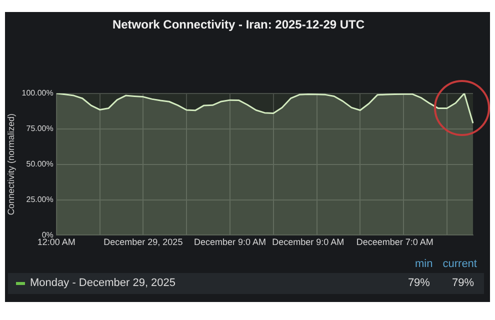 Image resolution: width=495 pixels, height=320 pixels. What do you see at coordinates (238, 25) in the screenshot?
I see `chart-title: Network Connectivity - Iran: 2025-12-29 UTC` at bounding box center [238, 25].